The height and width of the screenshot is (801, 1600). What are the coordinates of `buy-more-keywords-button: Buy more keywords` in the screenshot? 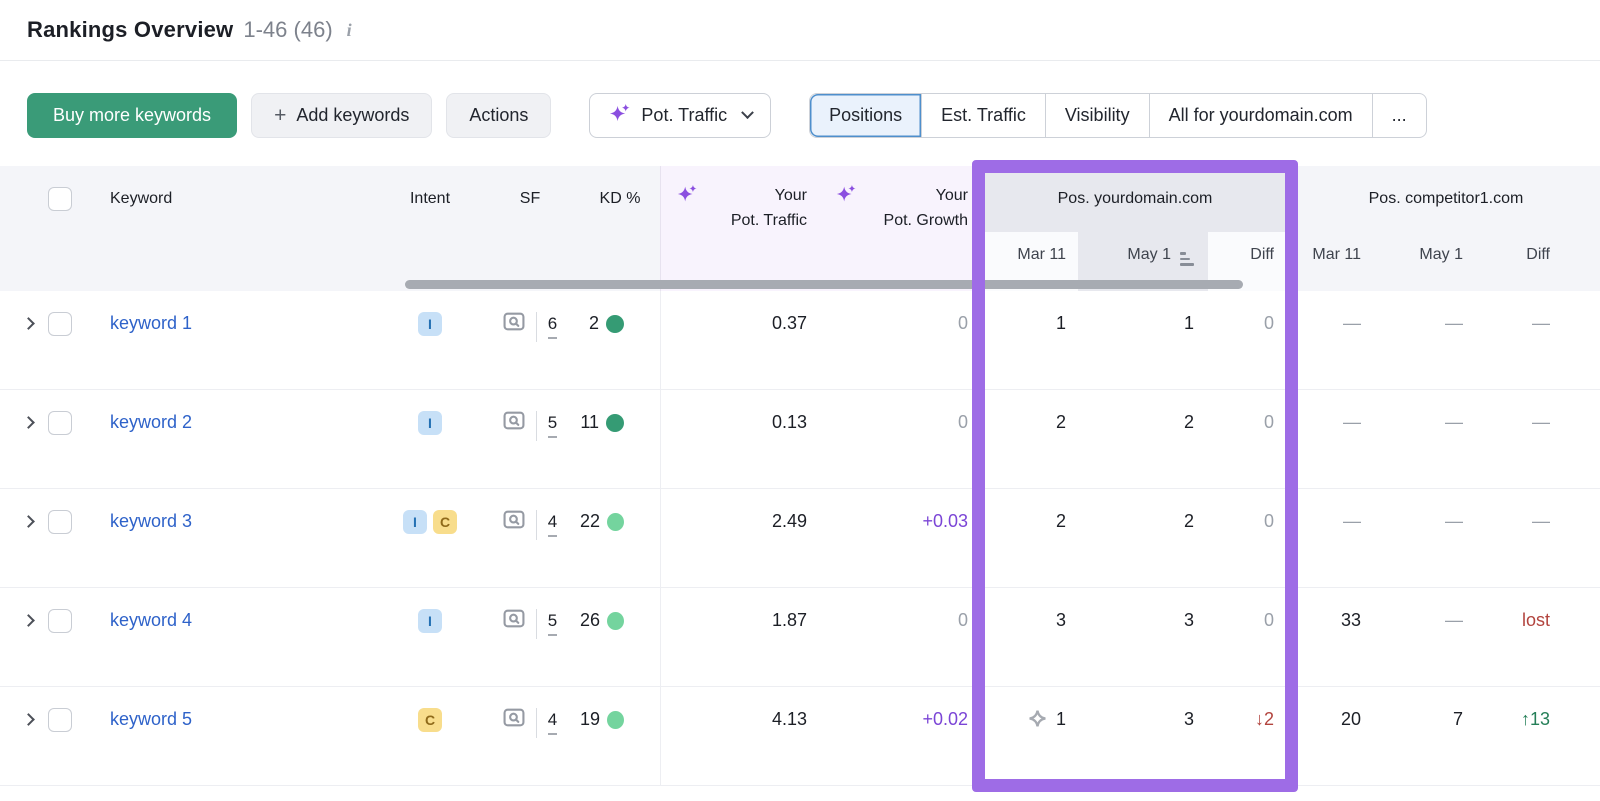 It's located at (132, 115).